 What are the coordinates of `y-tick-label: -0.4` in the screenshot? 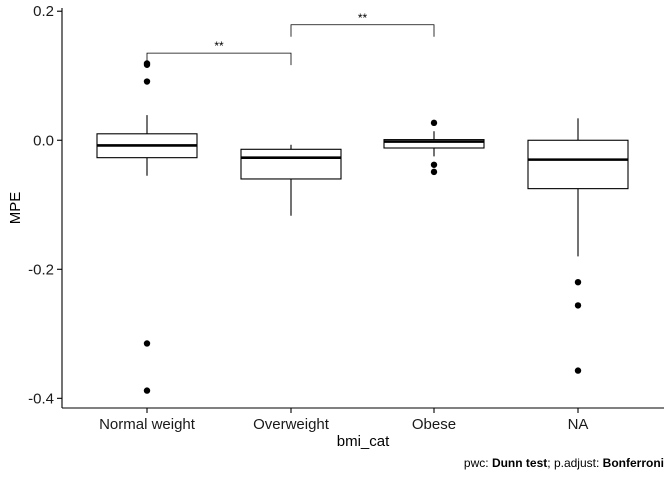 It's located at (41, 398).